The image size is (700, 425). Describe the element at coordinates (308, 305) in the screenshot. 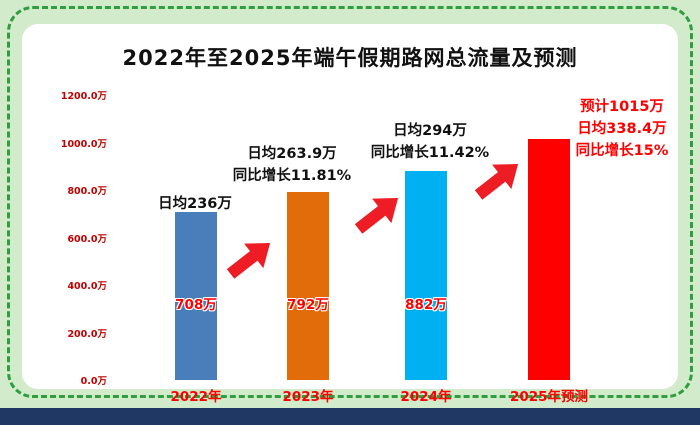

I see `bar-value-label: 792万` at that location.